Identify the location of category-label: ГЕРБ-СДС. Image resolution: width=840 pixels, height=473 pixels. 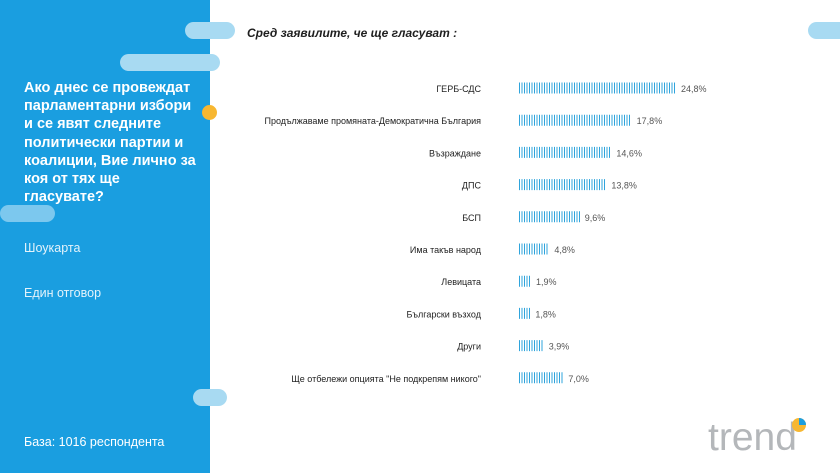
(458, 89).